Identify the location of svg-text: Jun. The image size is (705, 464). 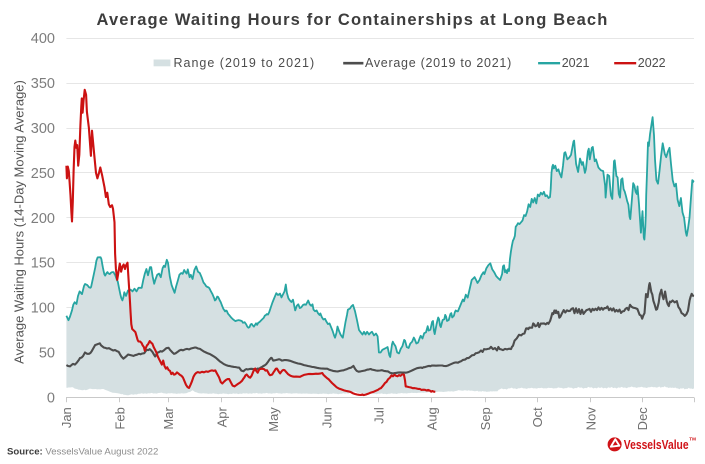
(327, 417).